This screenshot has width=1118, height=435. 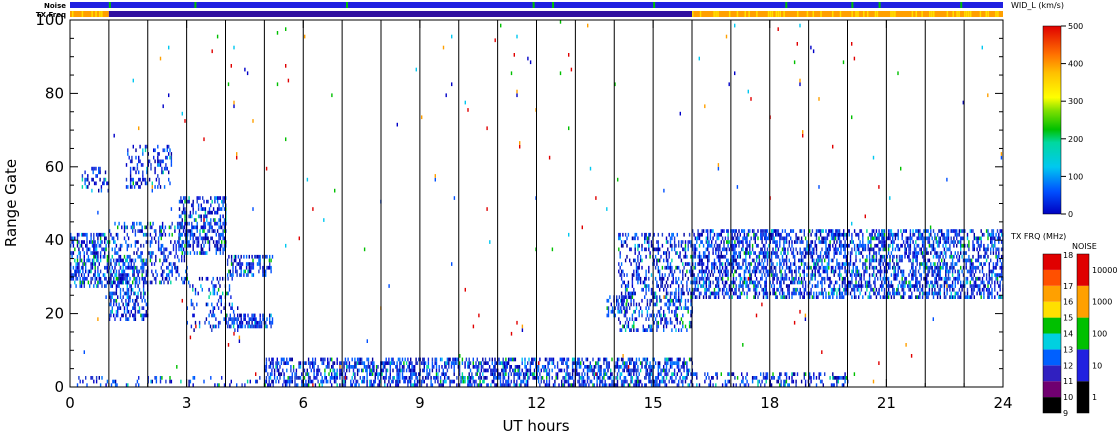 I want to click on noise-strip-mark, so click(x=533, y=5).